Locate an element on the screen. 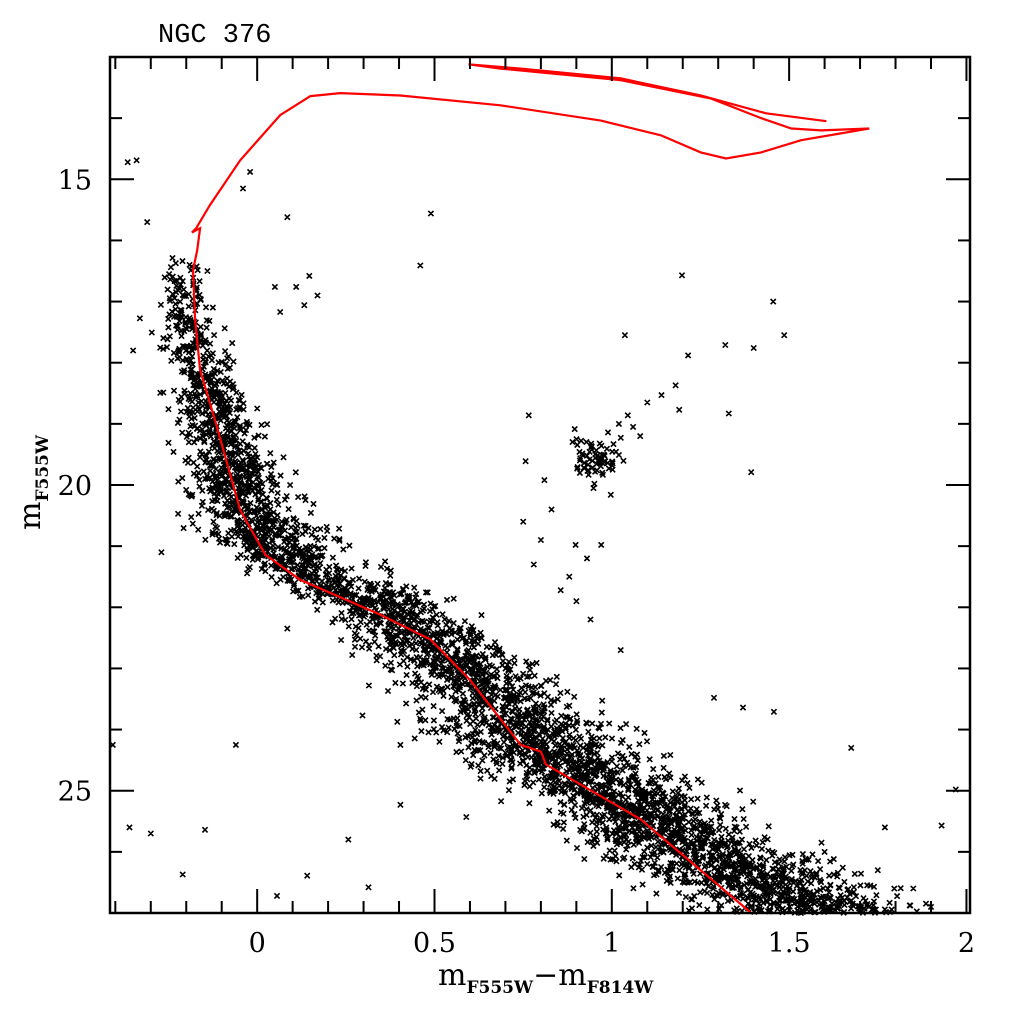 The image size is (1024, 1024). y-axis-label: mF555W is located at coordinates (33, 482).